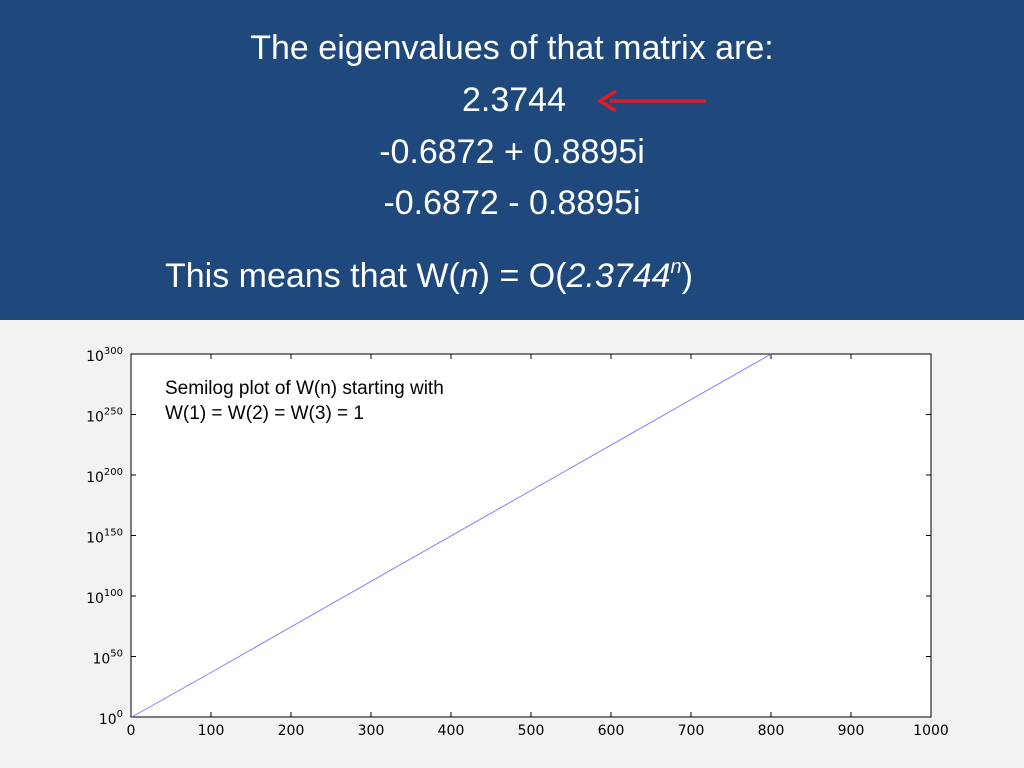 The height and width of the screenshot is (768, 1024). I want to click on growth-mid: ) = O(, so click(522, 276).